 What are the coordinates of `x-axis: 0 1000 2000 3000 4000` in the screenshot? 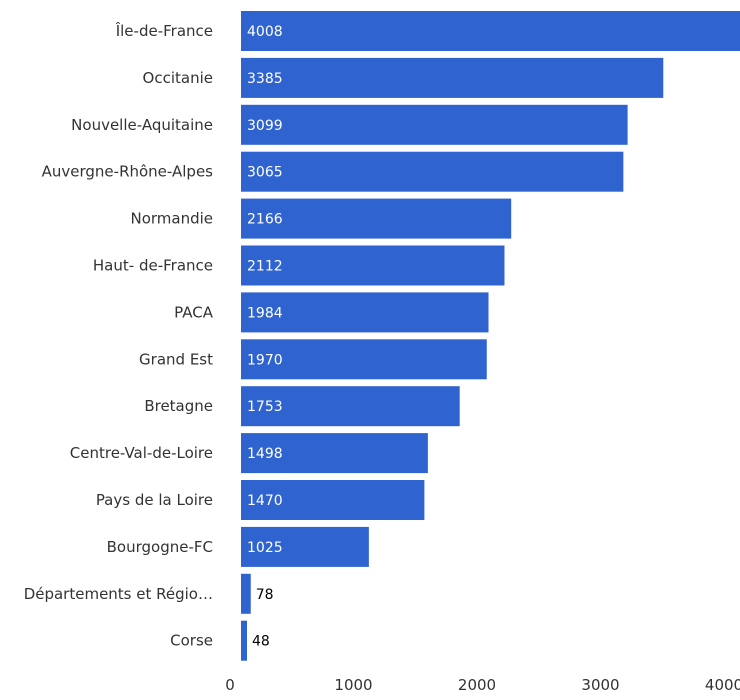 It's located at (482, 685).